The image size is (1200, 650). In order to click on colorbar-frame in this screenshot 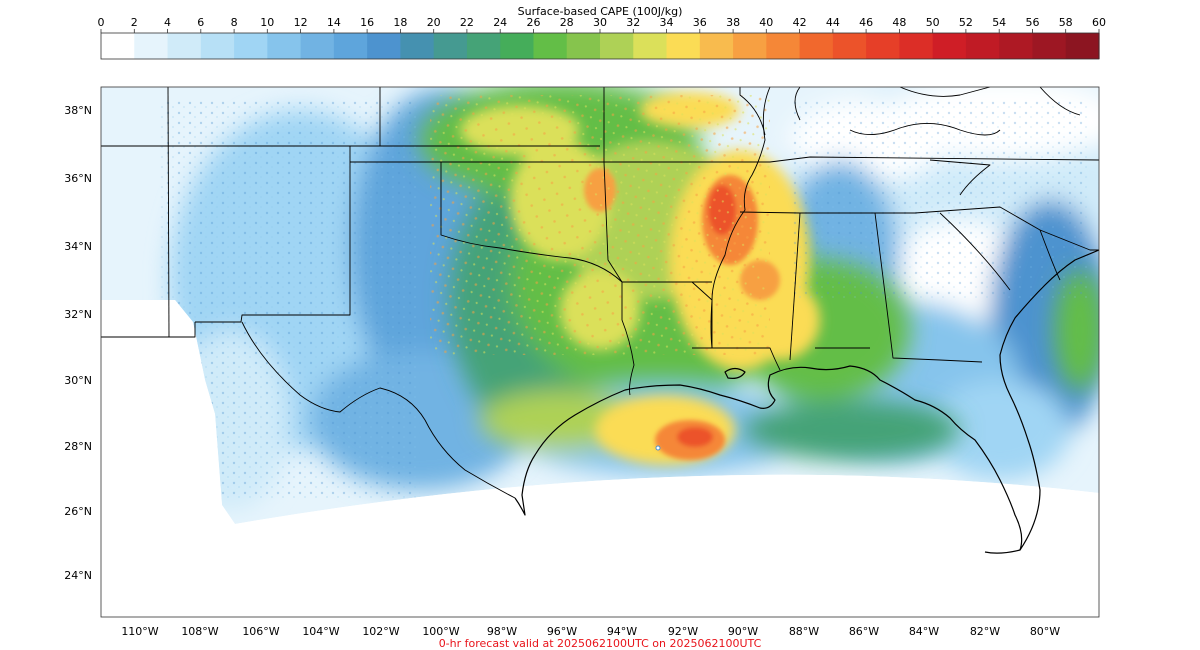, I will do `click(600, 46)`.